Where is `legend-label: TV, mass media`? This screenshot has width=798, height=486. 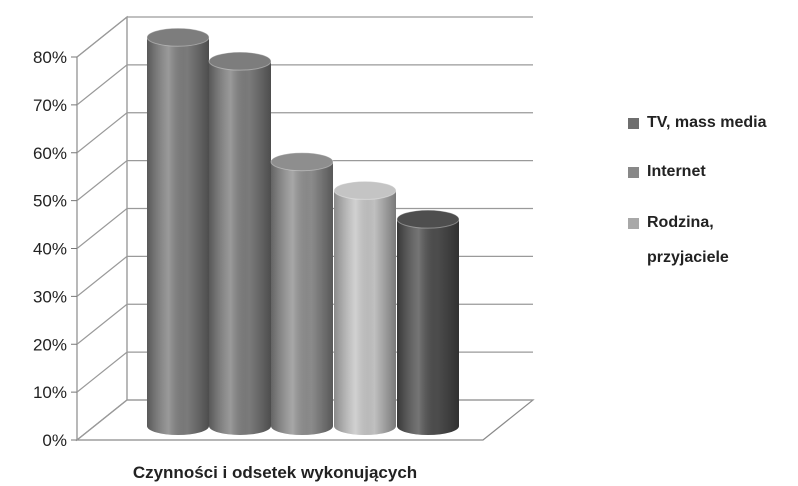 legend-label: TV, mass media is located at coordinates (707, 122).